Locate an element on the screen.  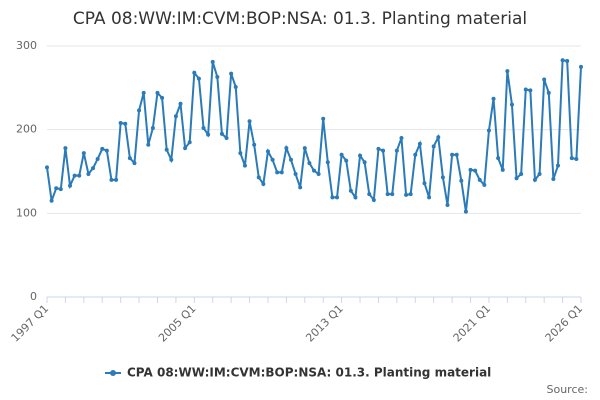
y-tick-label: 100 is located at coordinates (26, 212).